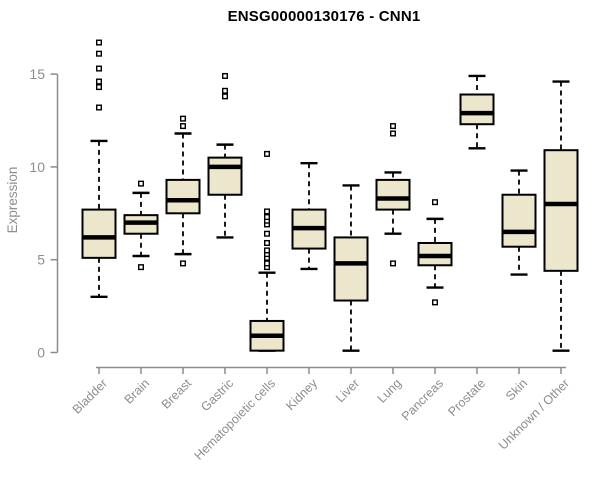 The image size is (600, 500). I want to click on boxplot-kidney, so click(309, 216).